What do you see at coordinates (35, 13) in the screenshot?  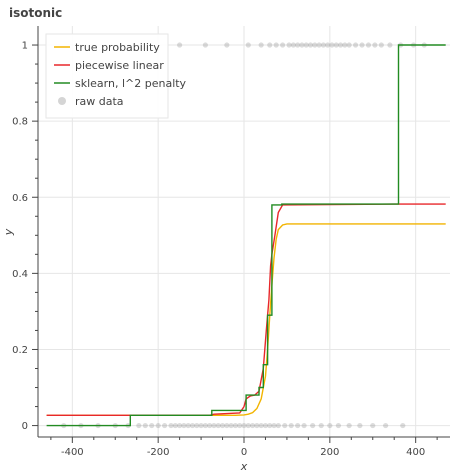 I see `chart-title: isotonic` at bounding box center [35, 13].